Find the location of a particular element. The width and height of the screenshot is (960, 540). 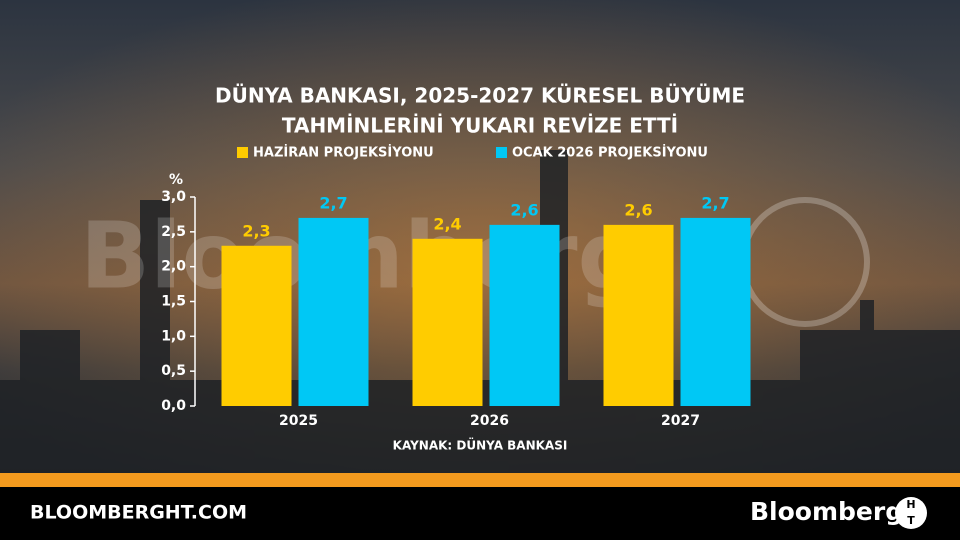

chart-title: DÜNYA BANKASI, 2025-2027 KÜRESEL BÜYÜME is located at coordinates (480, 96).